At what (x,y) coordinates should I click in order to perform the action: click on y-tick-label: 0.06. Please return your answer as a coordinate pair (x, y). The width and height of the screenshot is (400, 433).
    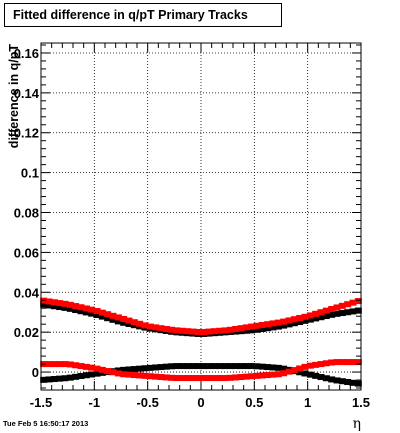
    Looking at the image, I should click on (26, 252).